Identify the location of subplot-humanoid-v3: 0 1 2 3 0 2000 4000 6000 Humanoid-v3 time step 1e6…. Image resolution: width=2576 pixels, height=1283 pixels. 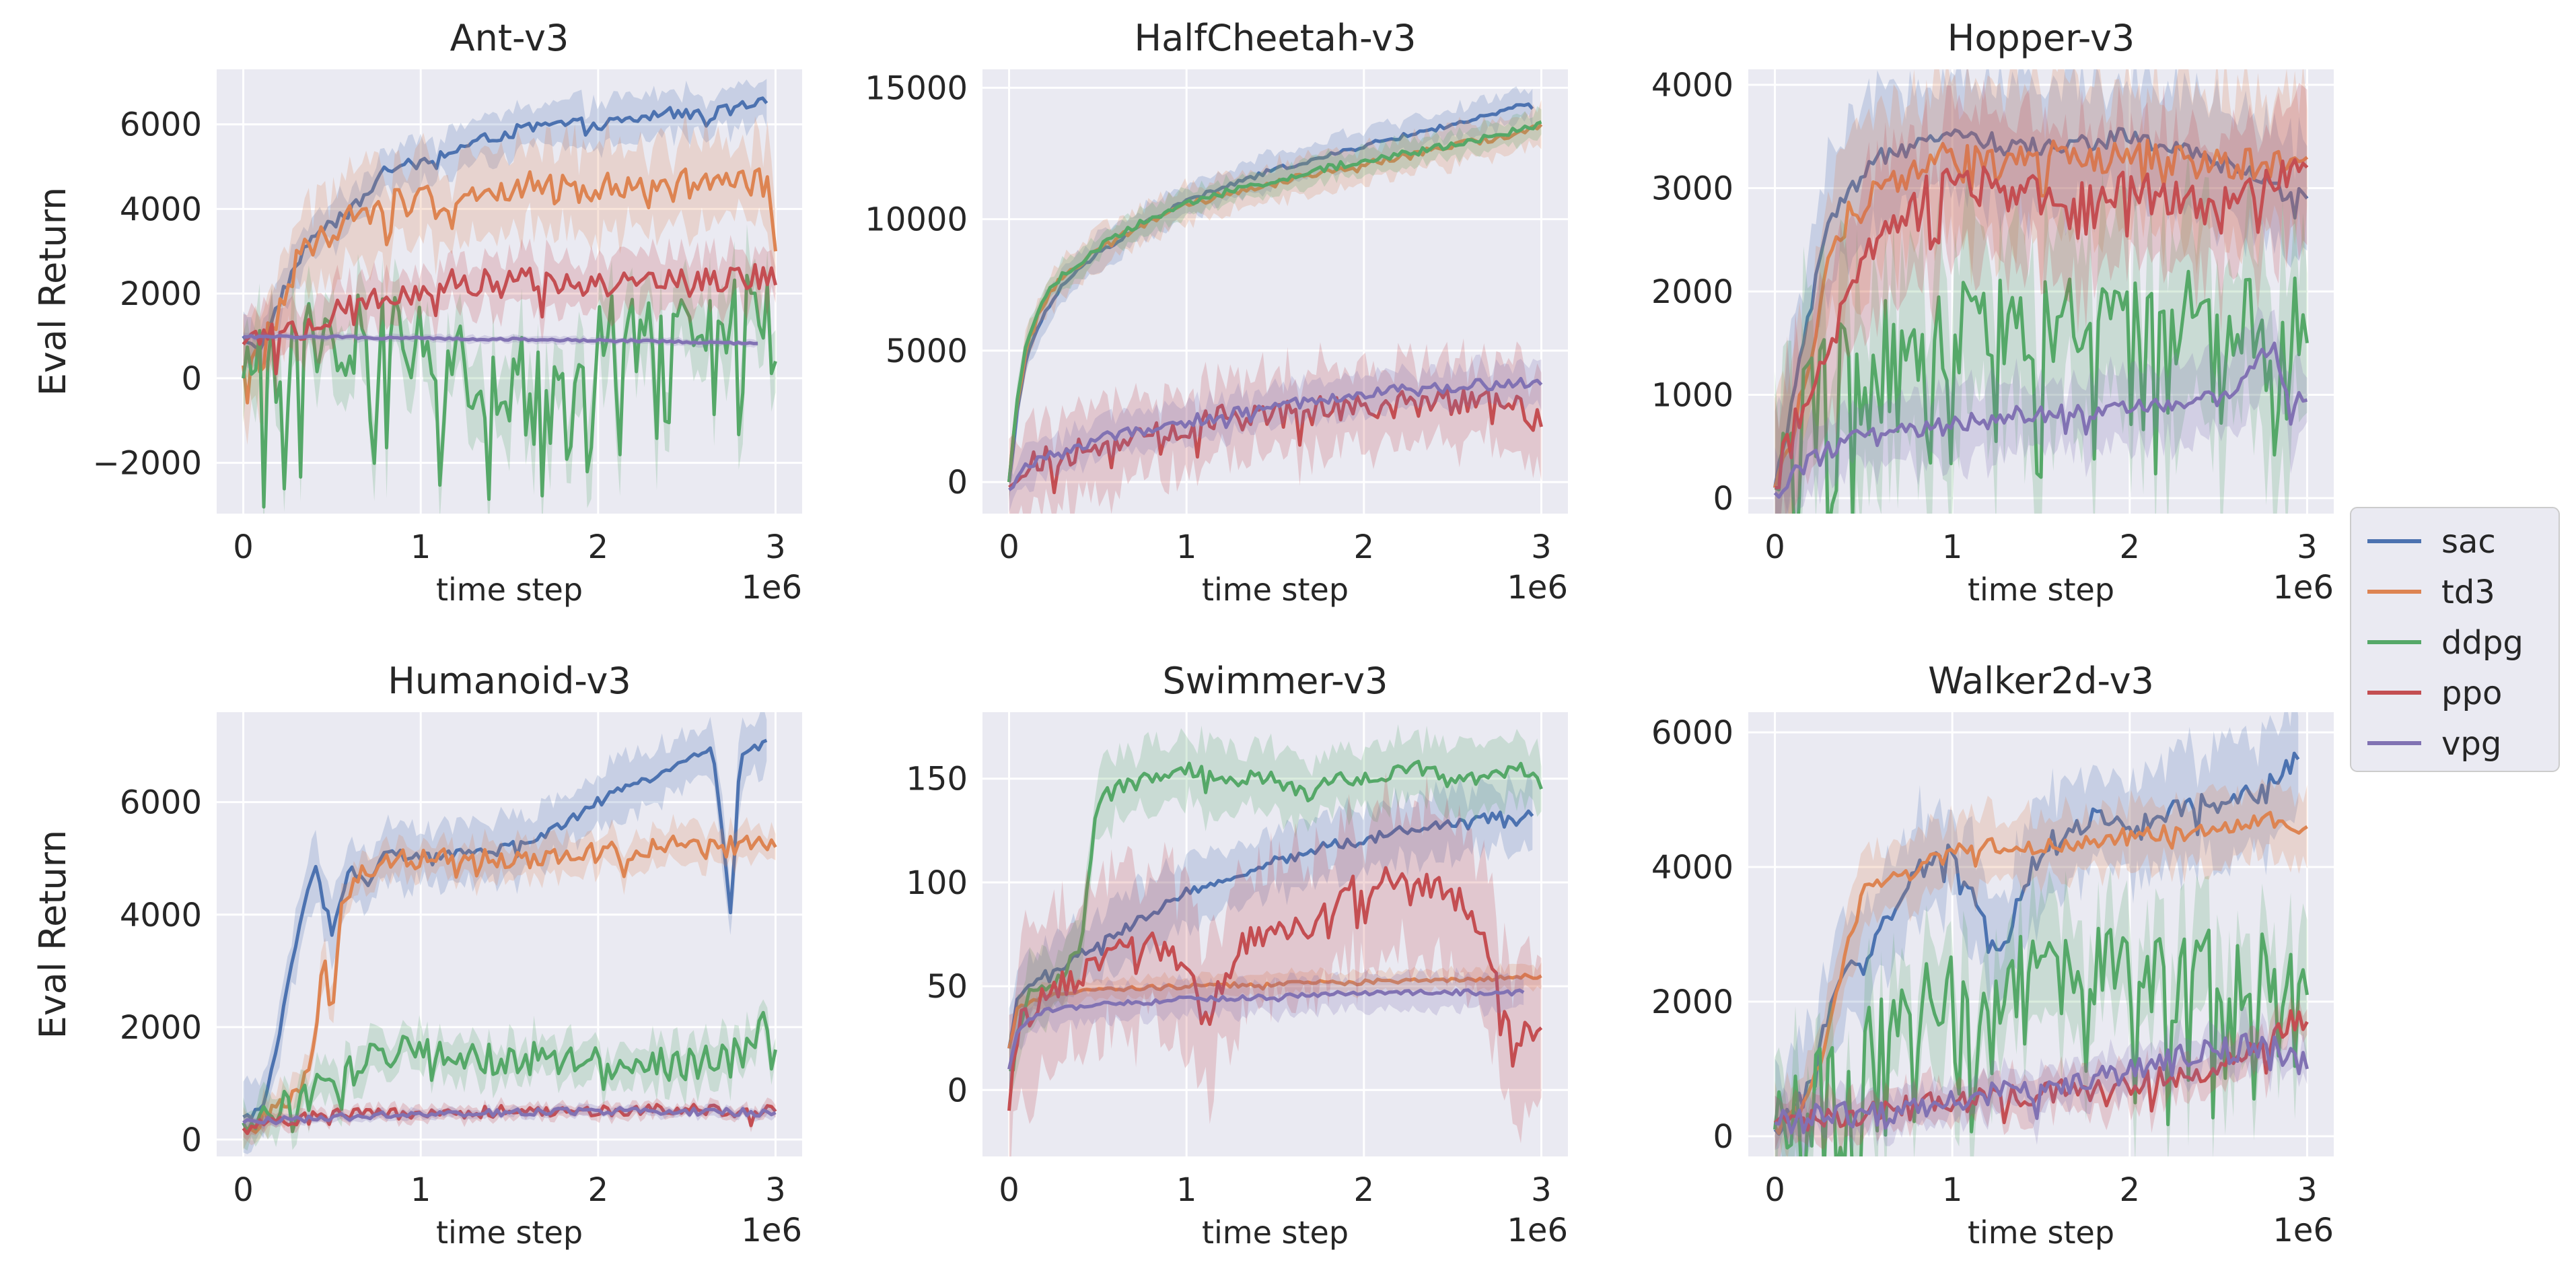
(417, 955).